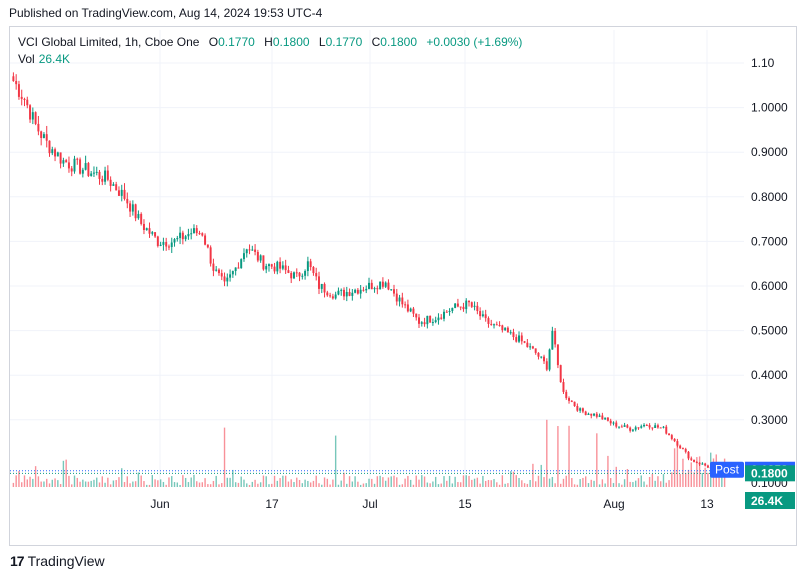 The width and height of the screenshot is (808, 579). What do you see at coordinates (398, 42) in the screenshot?
I see `close-value: 0.1800` at bounding box center [398, 42].